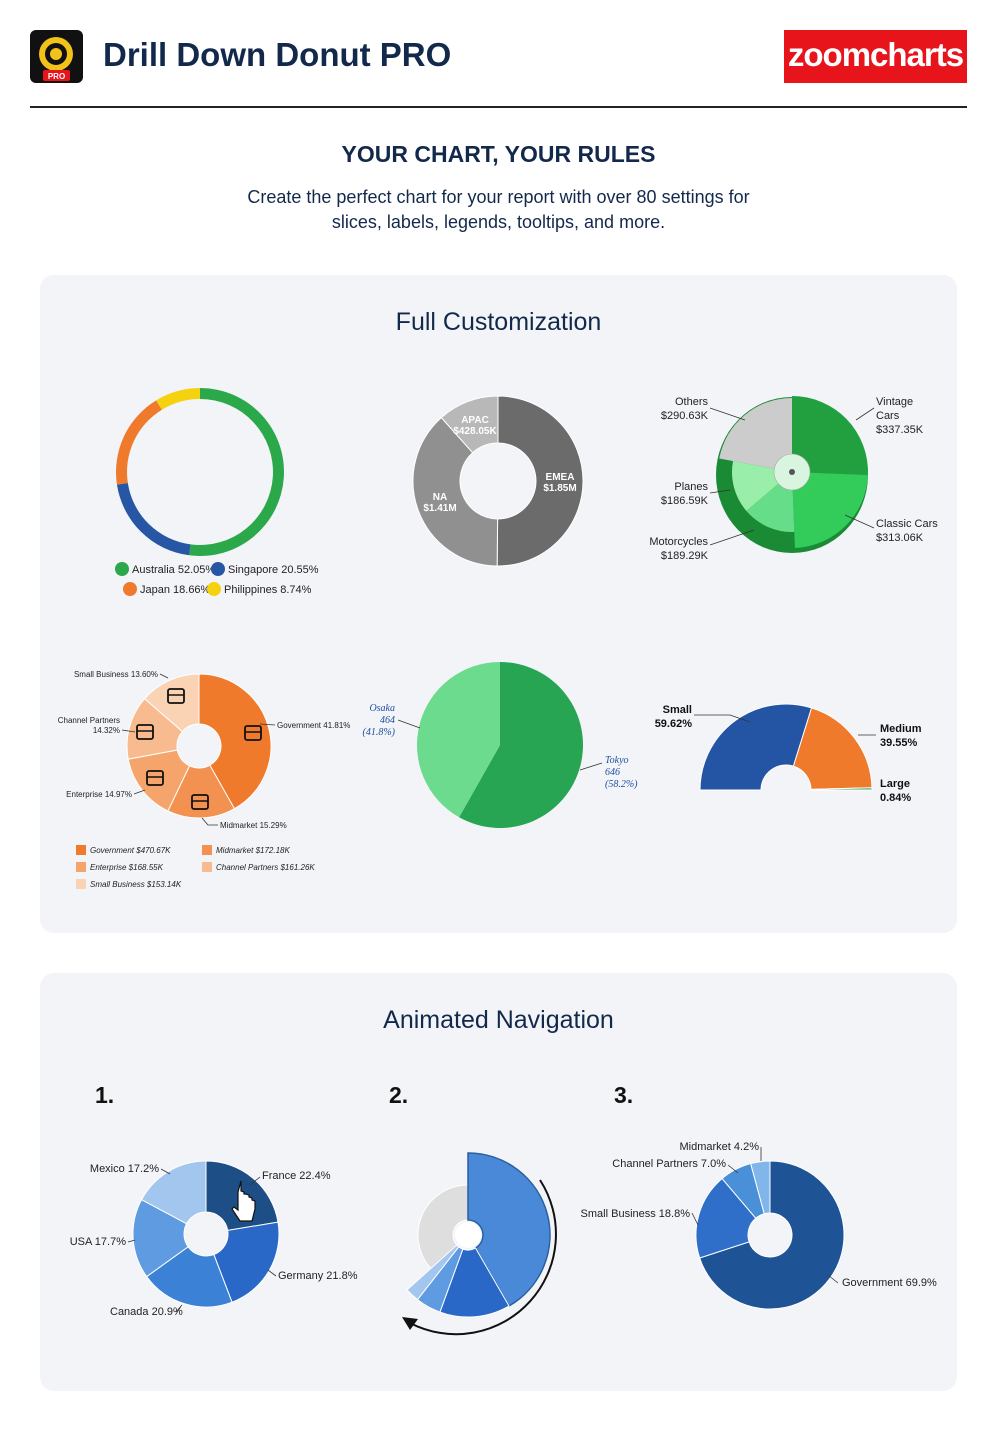 The height and width of the screenshot is (1431, 997). What do you see at coordinates (498, 322) in the screenshot?
I see `section-title: Full Customization` at bounding box center [498, 322].